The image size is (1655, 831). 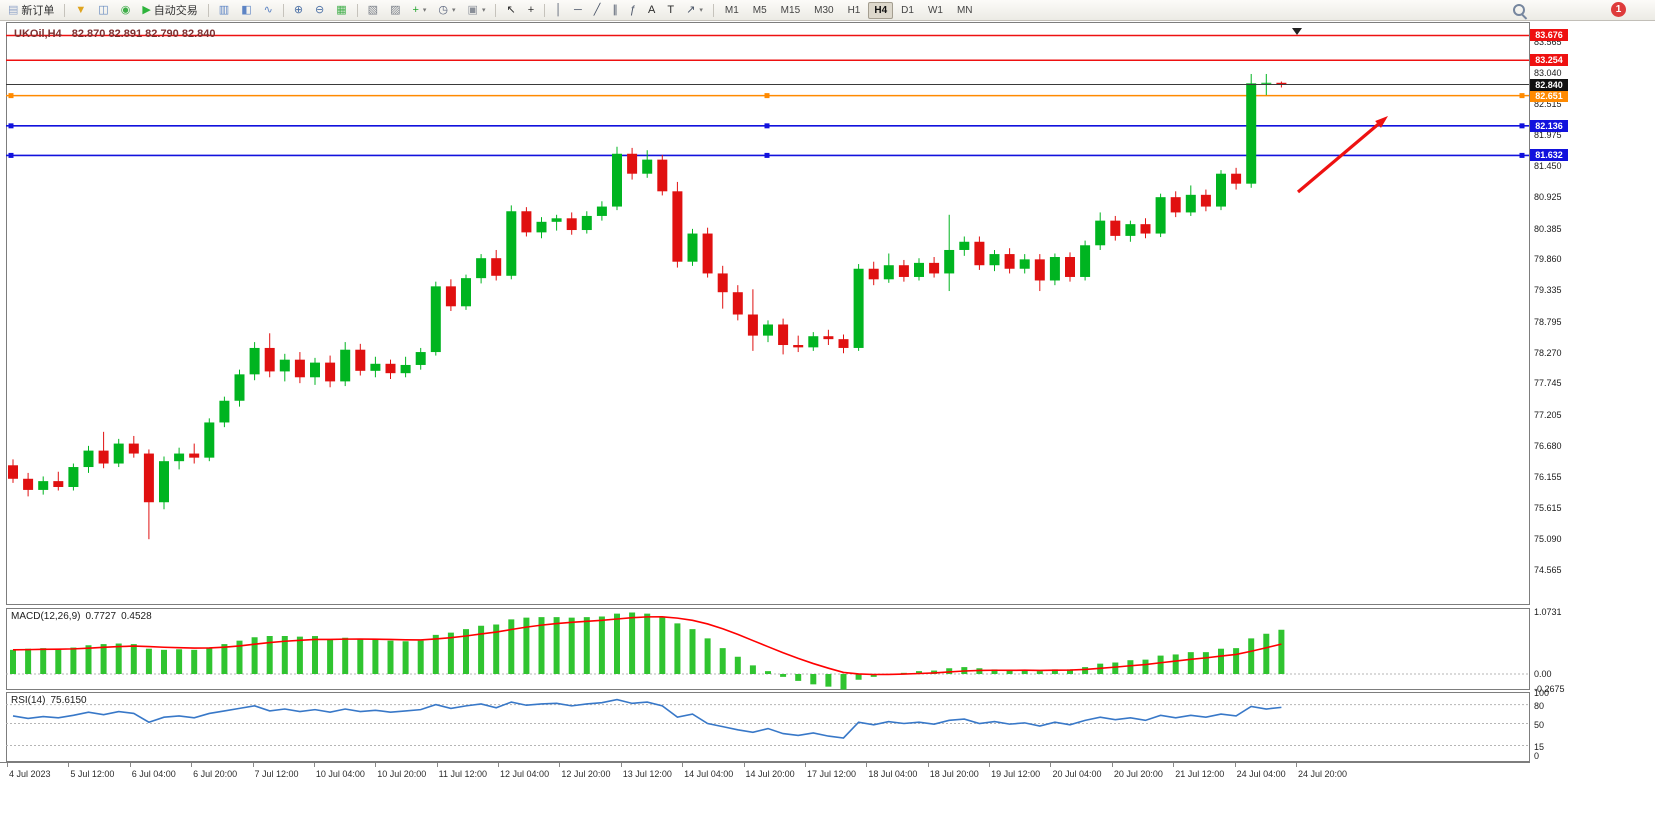 I want to click on trend-arrow-head, so click(x=1381, y=122).